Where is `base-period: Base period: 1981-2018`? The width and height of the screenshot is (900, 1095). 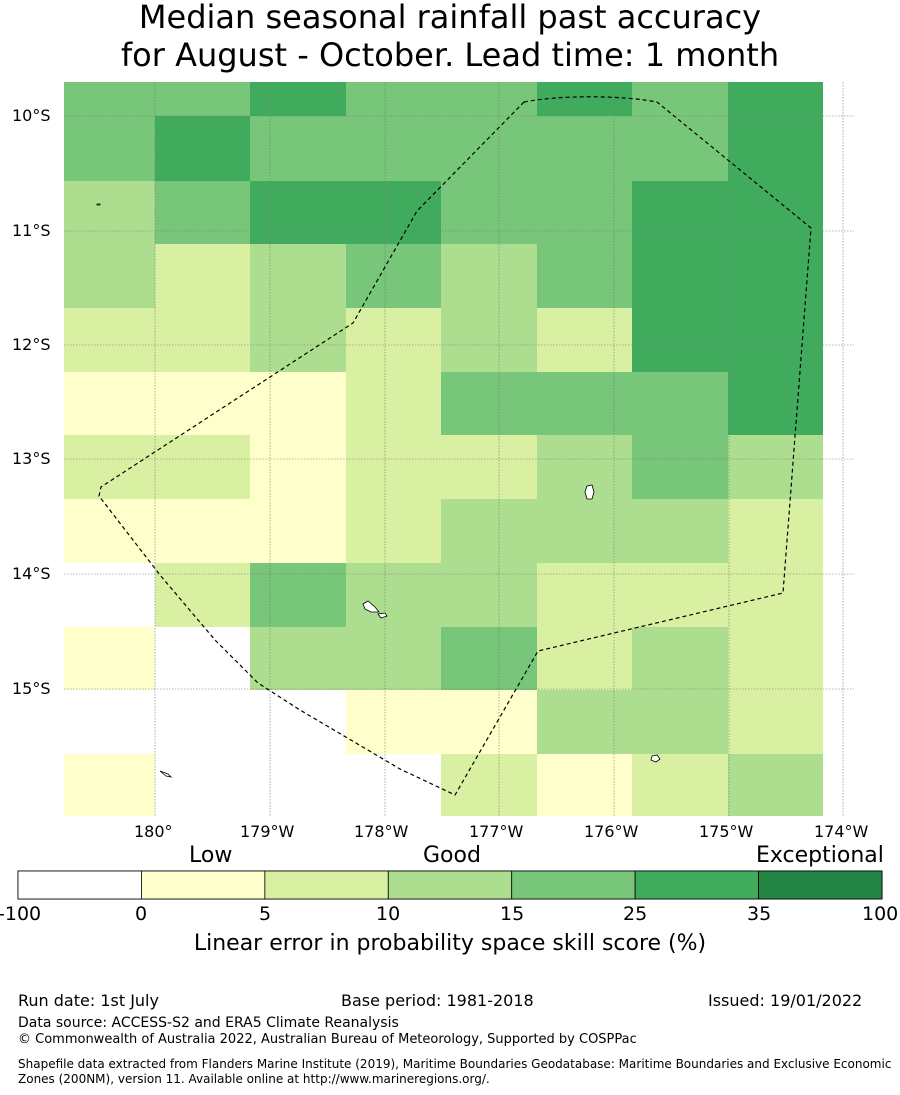 base-period: Base period: 1981-2018 is located at coordinates (437, 1000).